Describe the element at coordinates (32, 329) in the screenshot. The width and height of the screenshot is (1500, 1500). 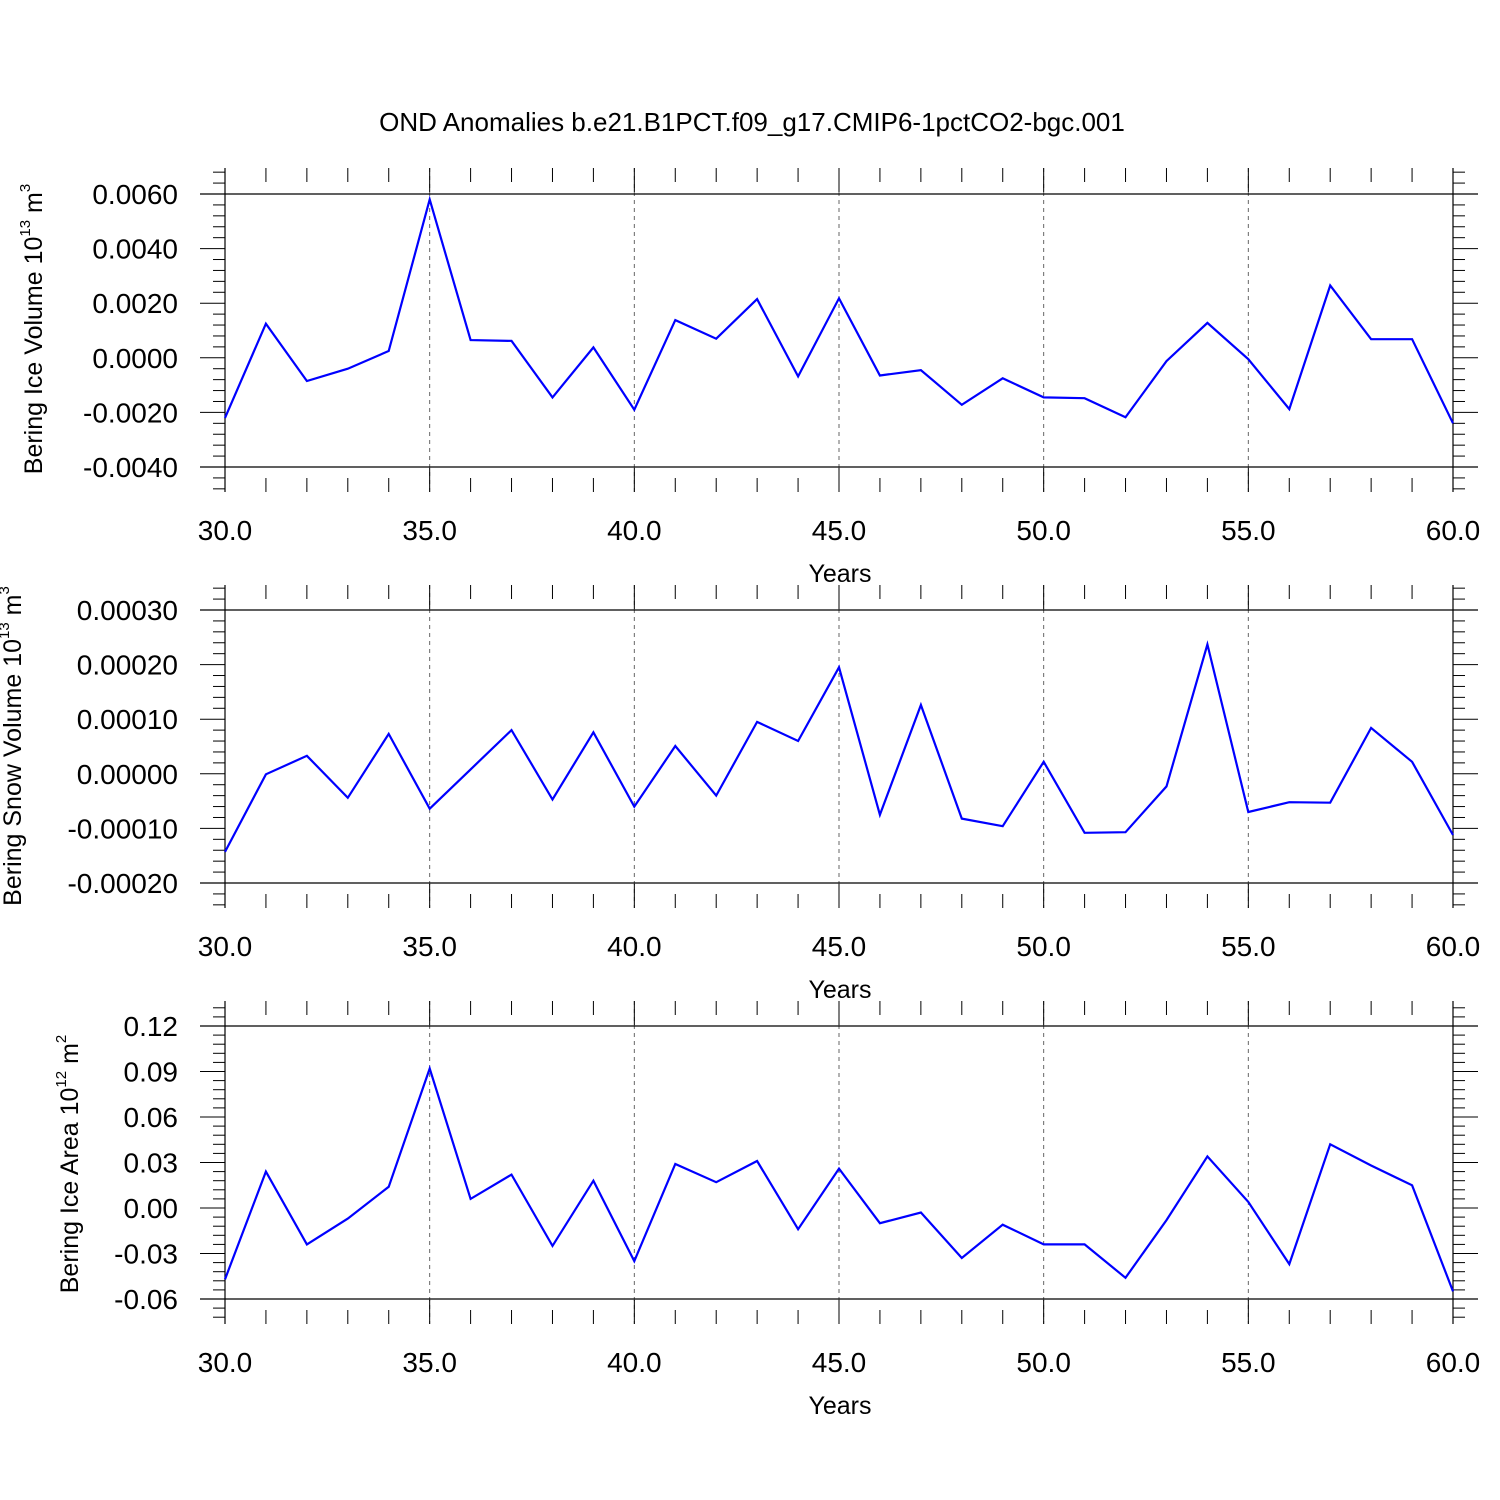
I see `y-axis-label: Bering Ice Volume 1013 m3` at that location.